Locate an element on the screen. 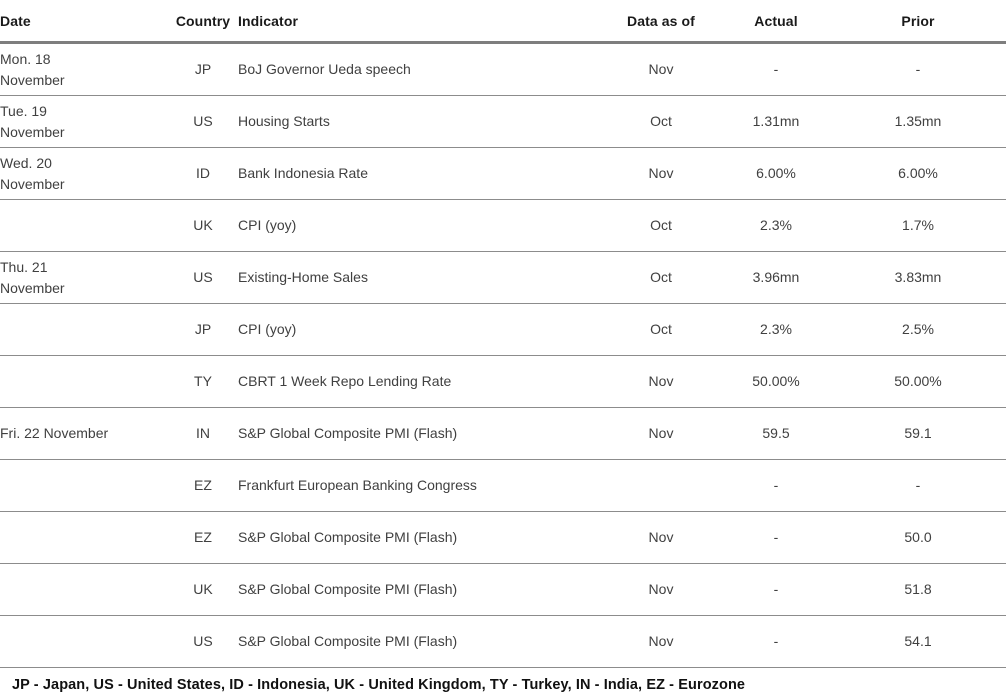 The height and width of the screenshot is (697, 1006). table-row: JP CPI (yoy) Oct 2.3% 2.5% is located at coordinates (503, 329).